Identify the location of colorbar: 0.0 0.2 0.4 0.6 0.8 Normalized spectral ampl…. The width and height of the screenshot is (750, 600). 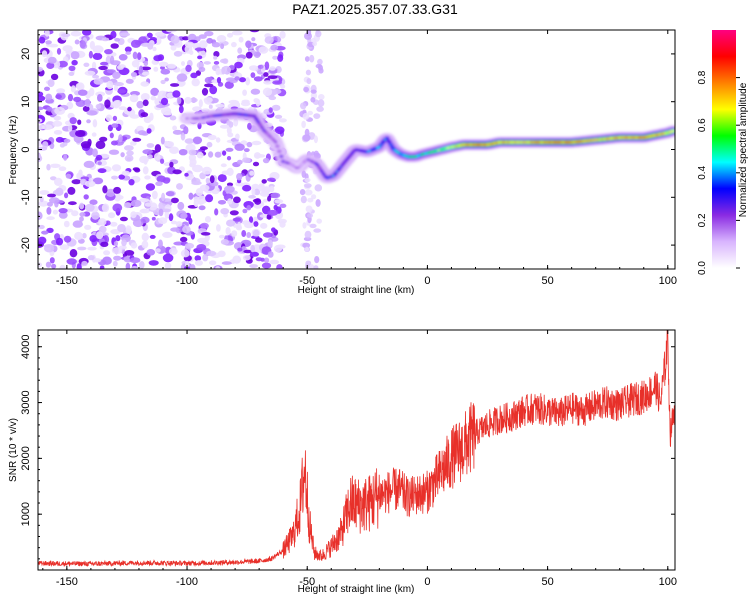
(723, 152).